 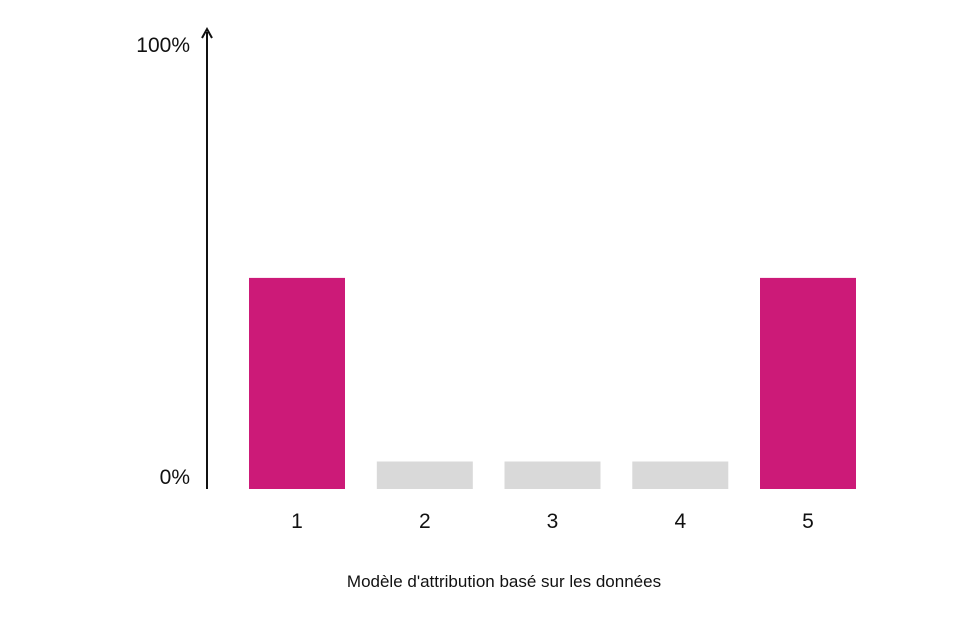 I want to click on y-axis-arrow-icon, so click(x=207, y=32).